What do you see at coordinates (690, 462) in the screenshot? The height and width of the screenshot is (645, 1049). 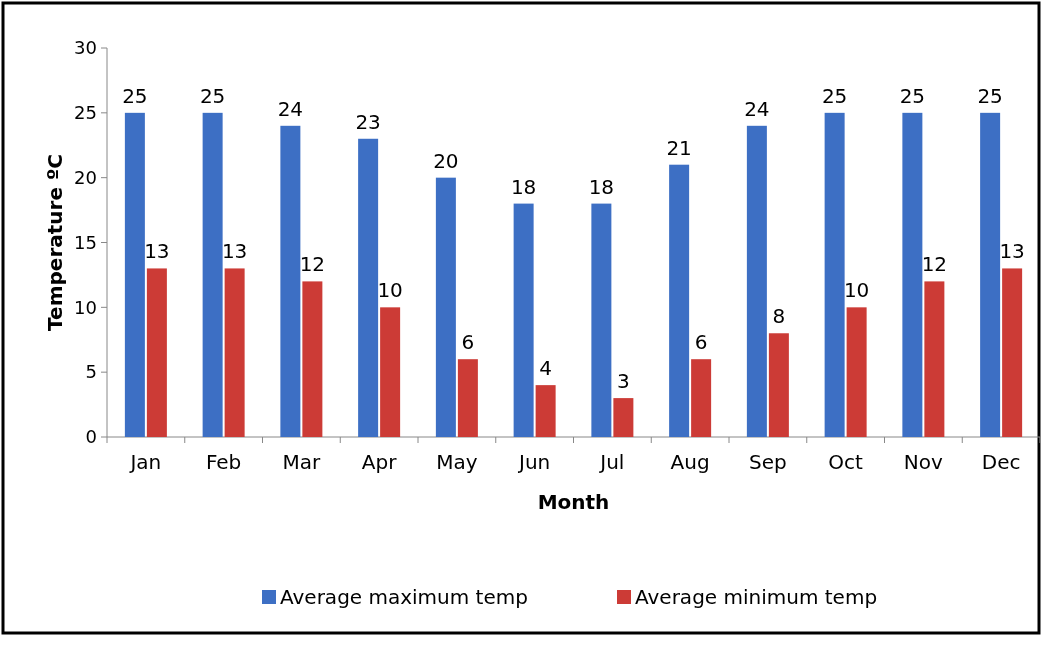 I see `x-tick-label: Aug` at bounding box center [690, 462].